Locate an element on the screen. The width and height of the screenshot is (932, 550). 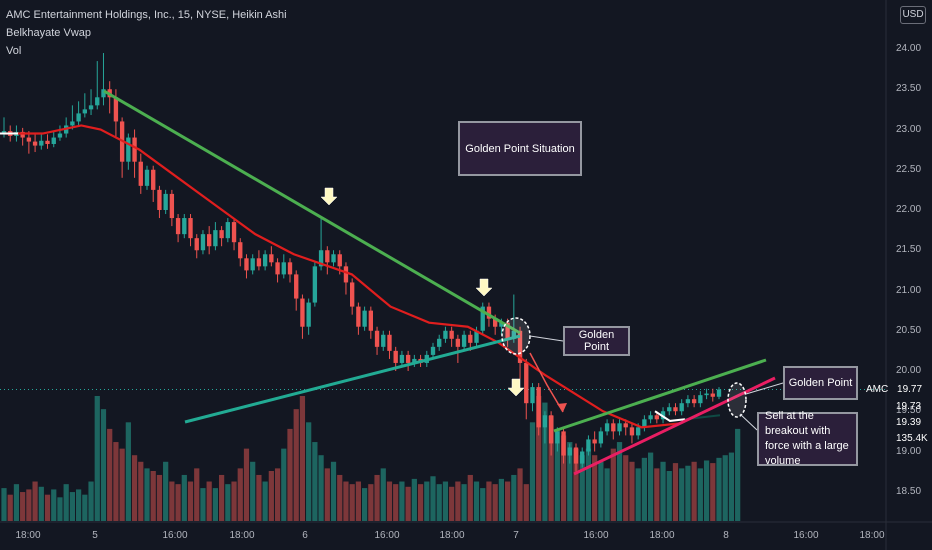
price-tick: 23.50 is located at coordinates (909, 89).